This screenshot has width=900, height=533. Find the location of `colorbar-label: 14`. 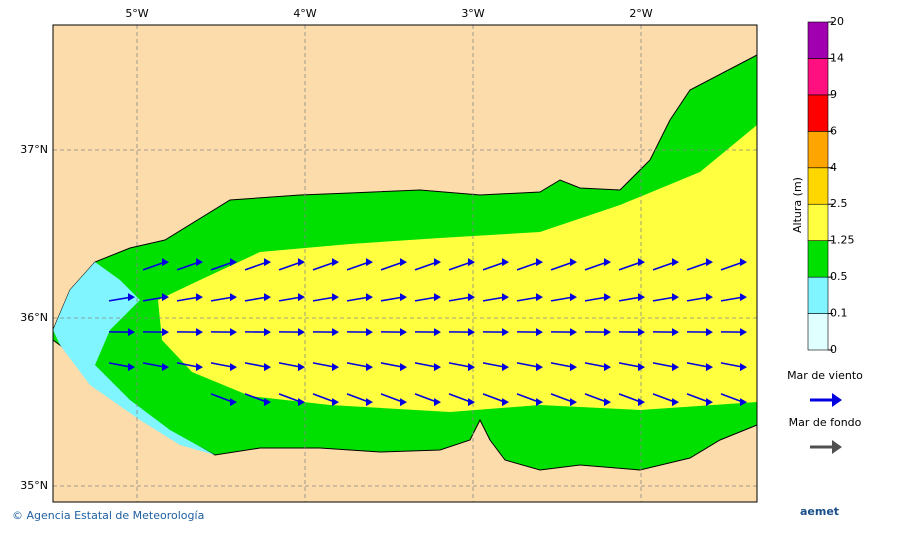

colorbar-label: 14 is located at coordinates (837, 57).